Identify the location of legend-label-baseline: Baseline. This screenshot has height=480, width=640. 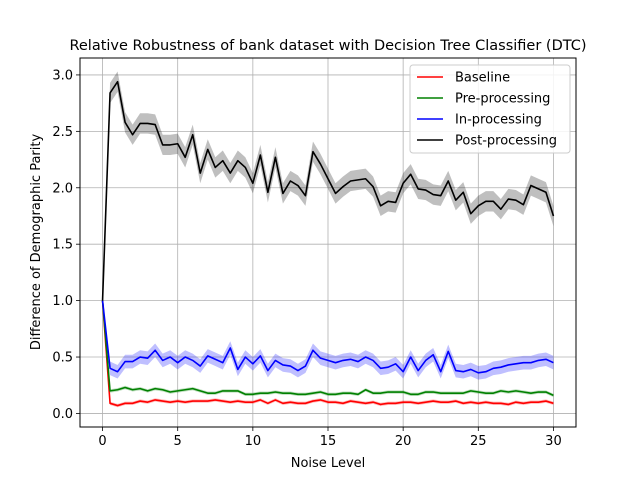
(482, 78).